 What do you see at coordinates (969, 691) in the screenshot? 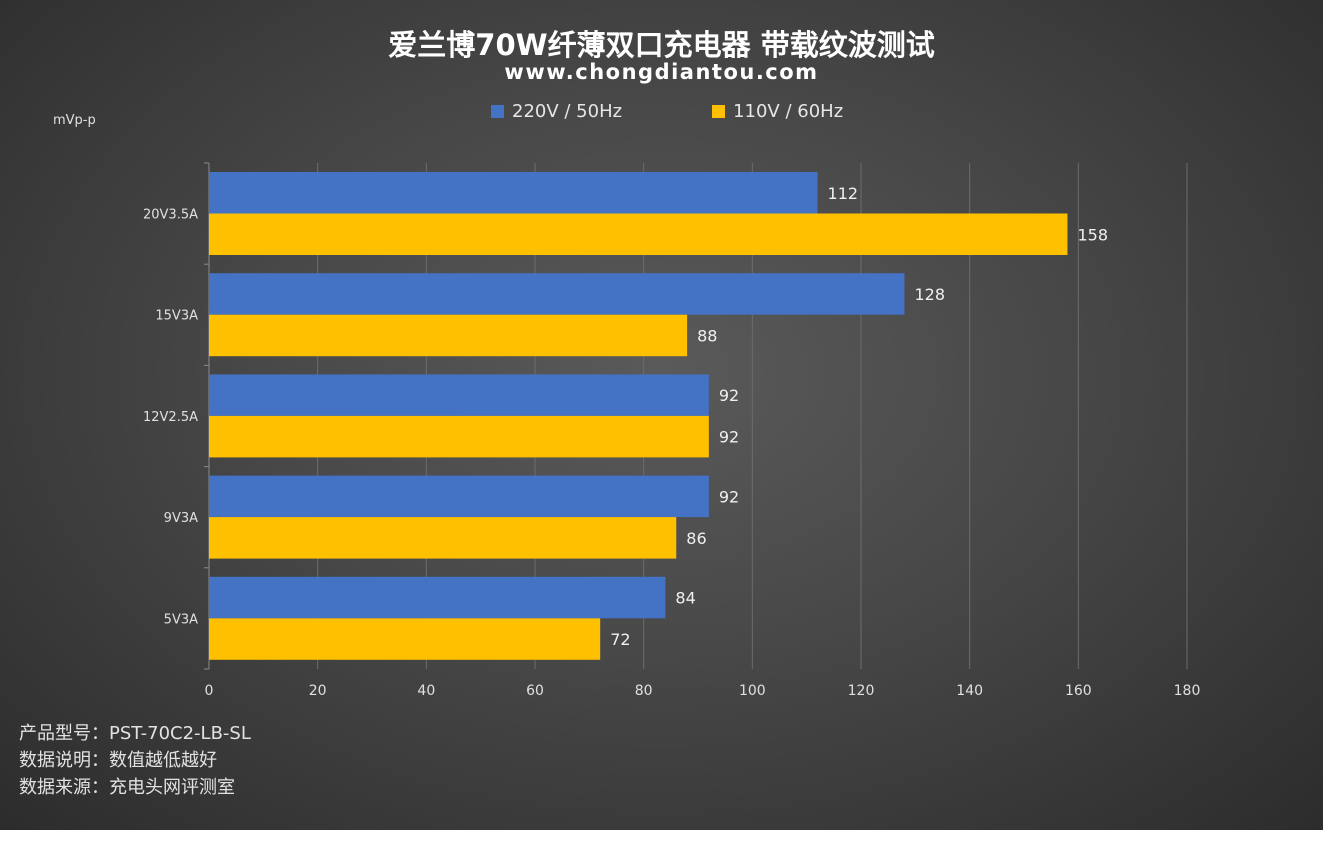
I see `x-tick-label: 140` at bounding box center [969, 691].